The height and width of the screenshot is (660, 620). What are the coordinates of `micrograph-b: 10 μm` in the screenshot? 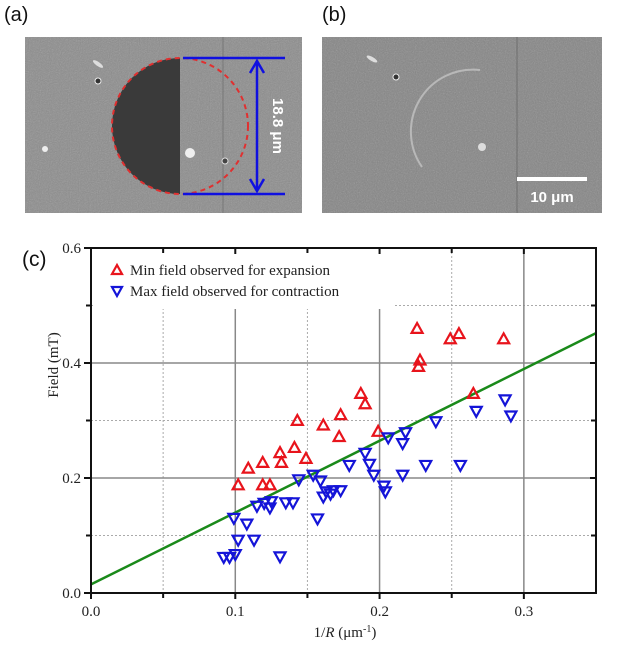 It's located at (462, 125).